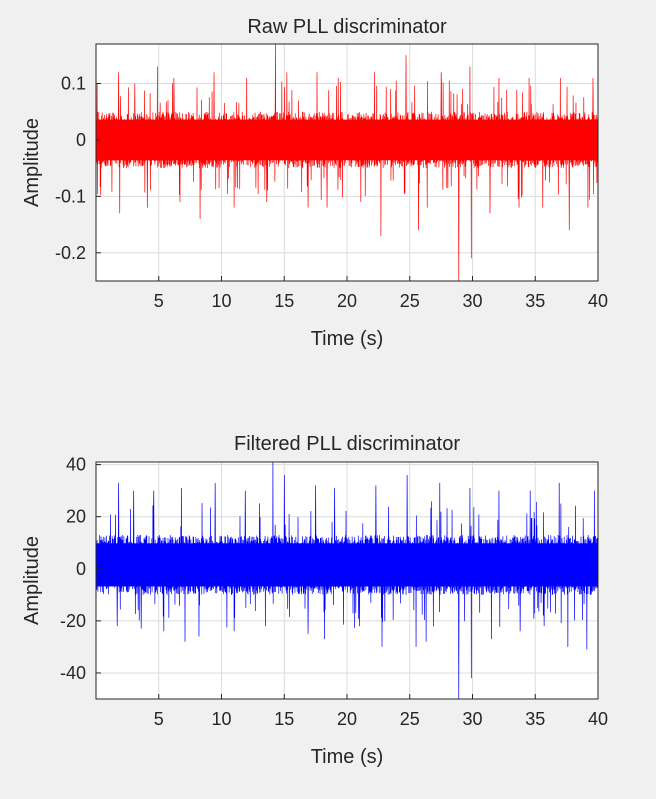  I want to click on y-tick-label: -20, so click(73, 621).